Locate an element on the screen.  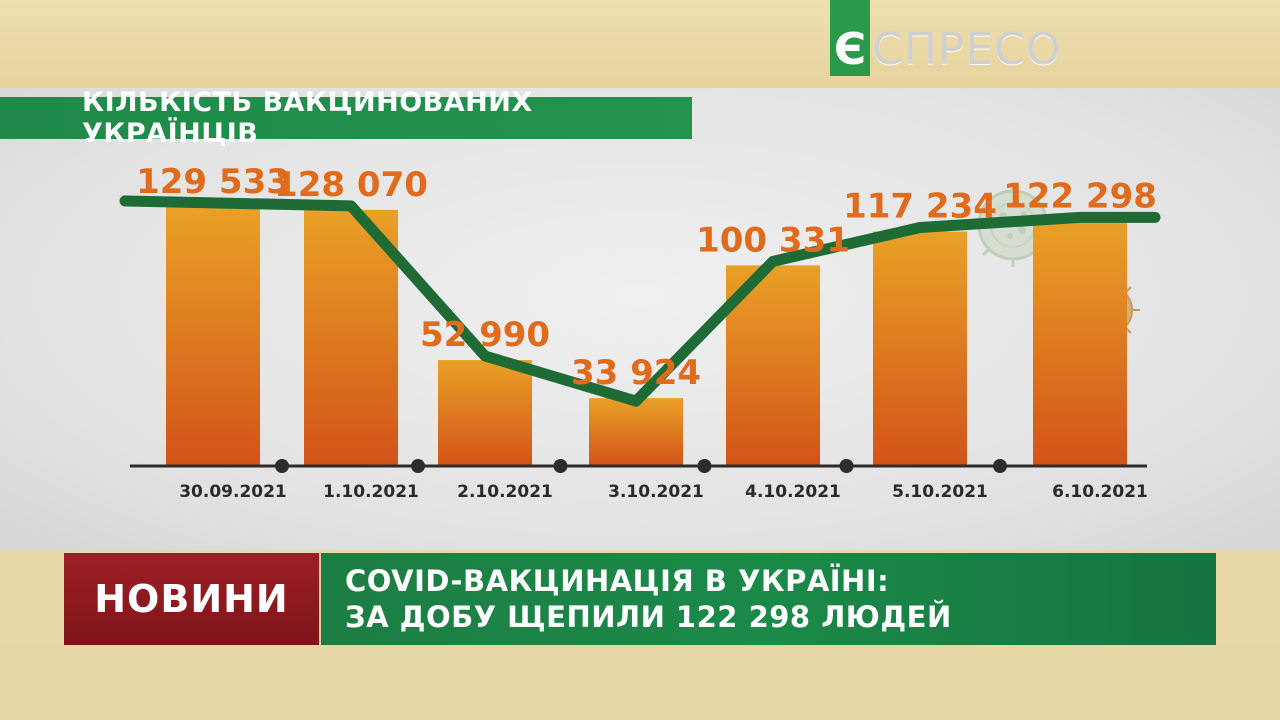
headline-line-1: COVID-ВАКЦИНАЦІЯ В УКРАЇНІ: is located at coordinates (617, 580).